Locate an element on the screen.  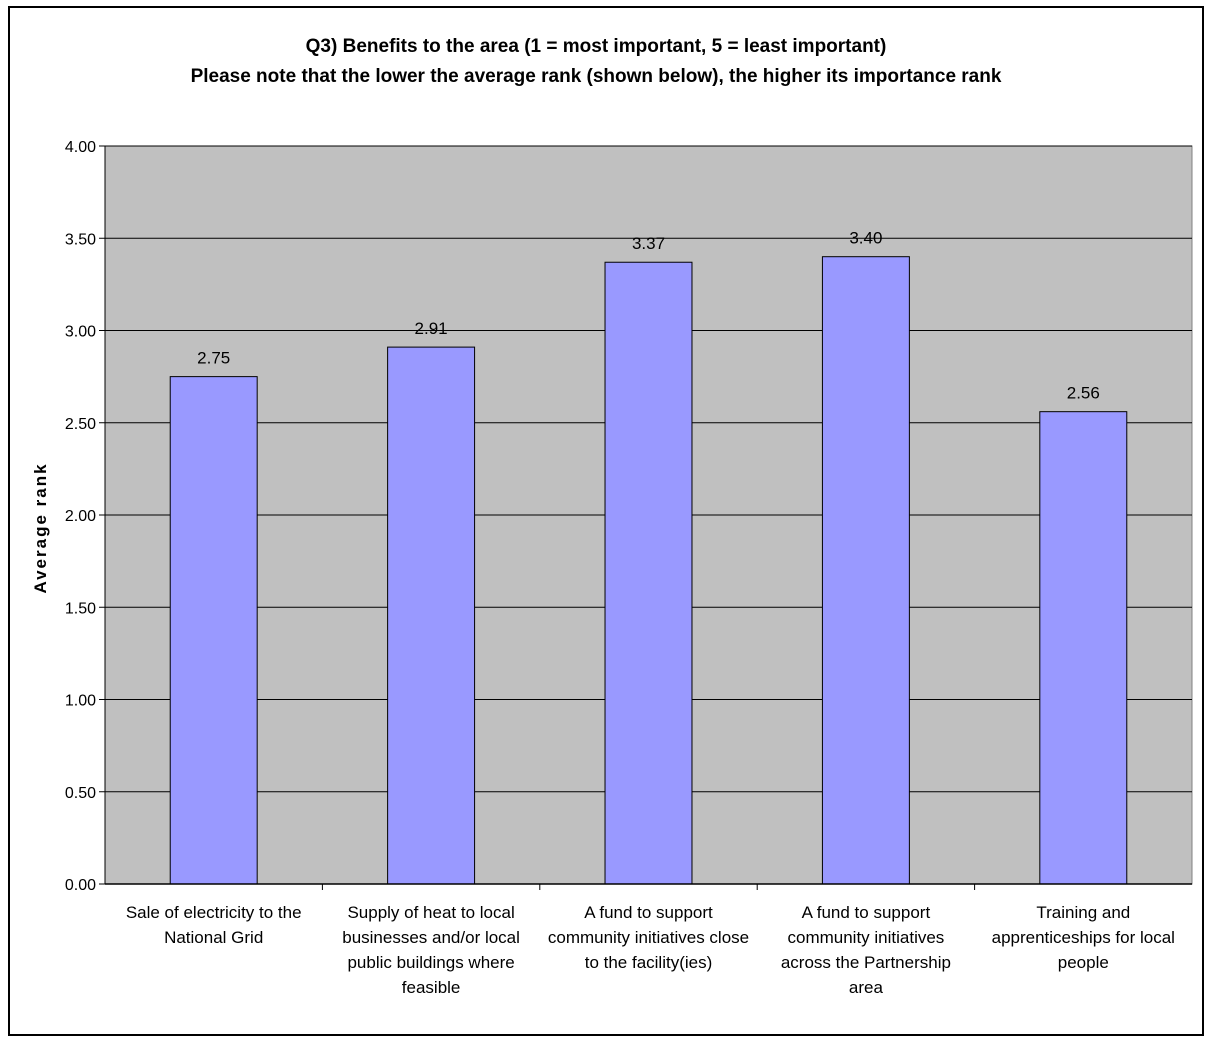
data-label: 3.40 is located at coordinates (865, 238).